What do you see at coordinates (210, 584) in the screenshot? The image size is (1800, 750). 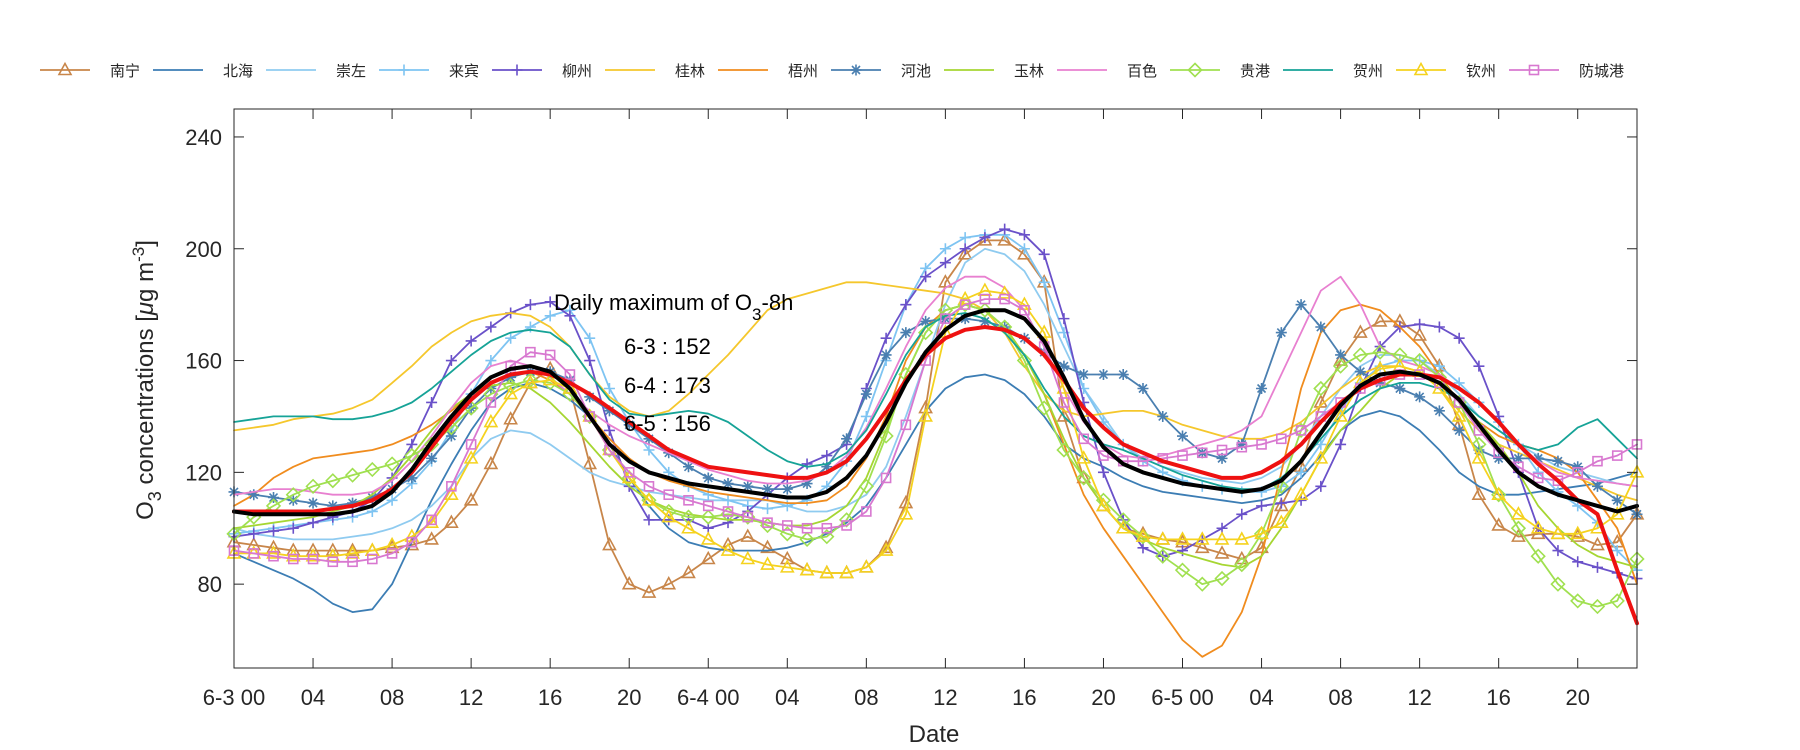 I see `y-tick-label: 80` at bounding box center [210, 584].